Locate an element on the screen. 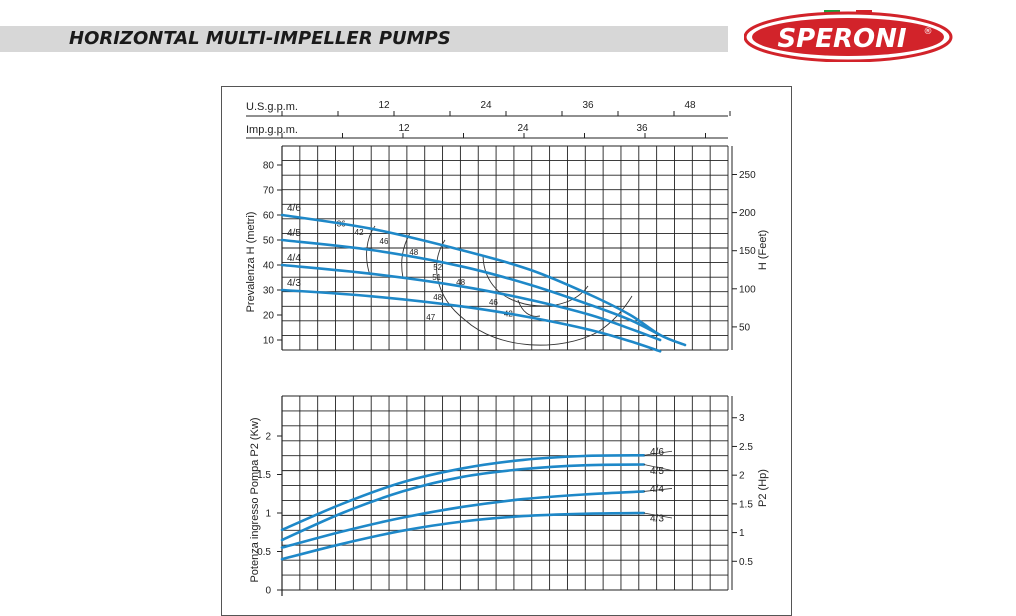 The image size is (1016, 616). impgpm-axis-label: Imp.g.p.m. is located at coordinates (272, 130).